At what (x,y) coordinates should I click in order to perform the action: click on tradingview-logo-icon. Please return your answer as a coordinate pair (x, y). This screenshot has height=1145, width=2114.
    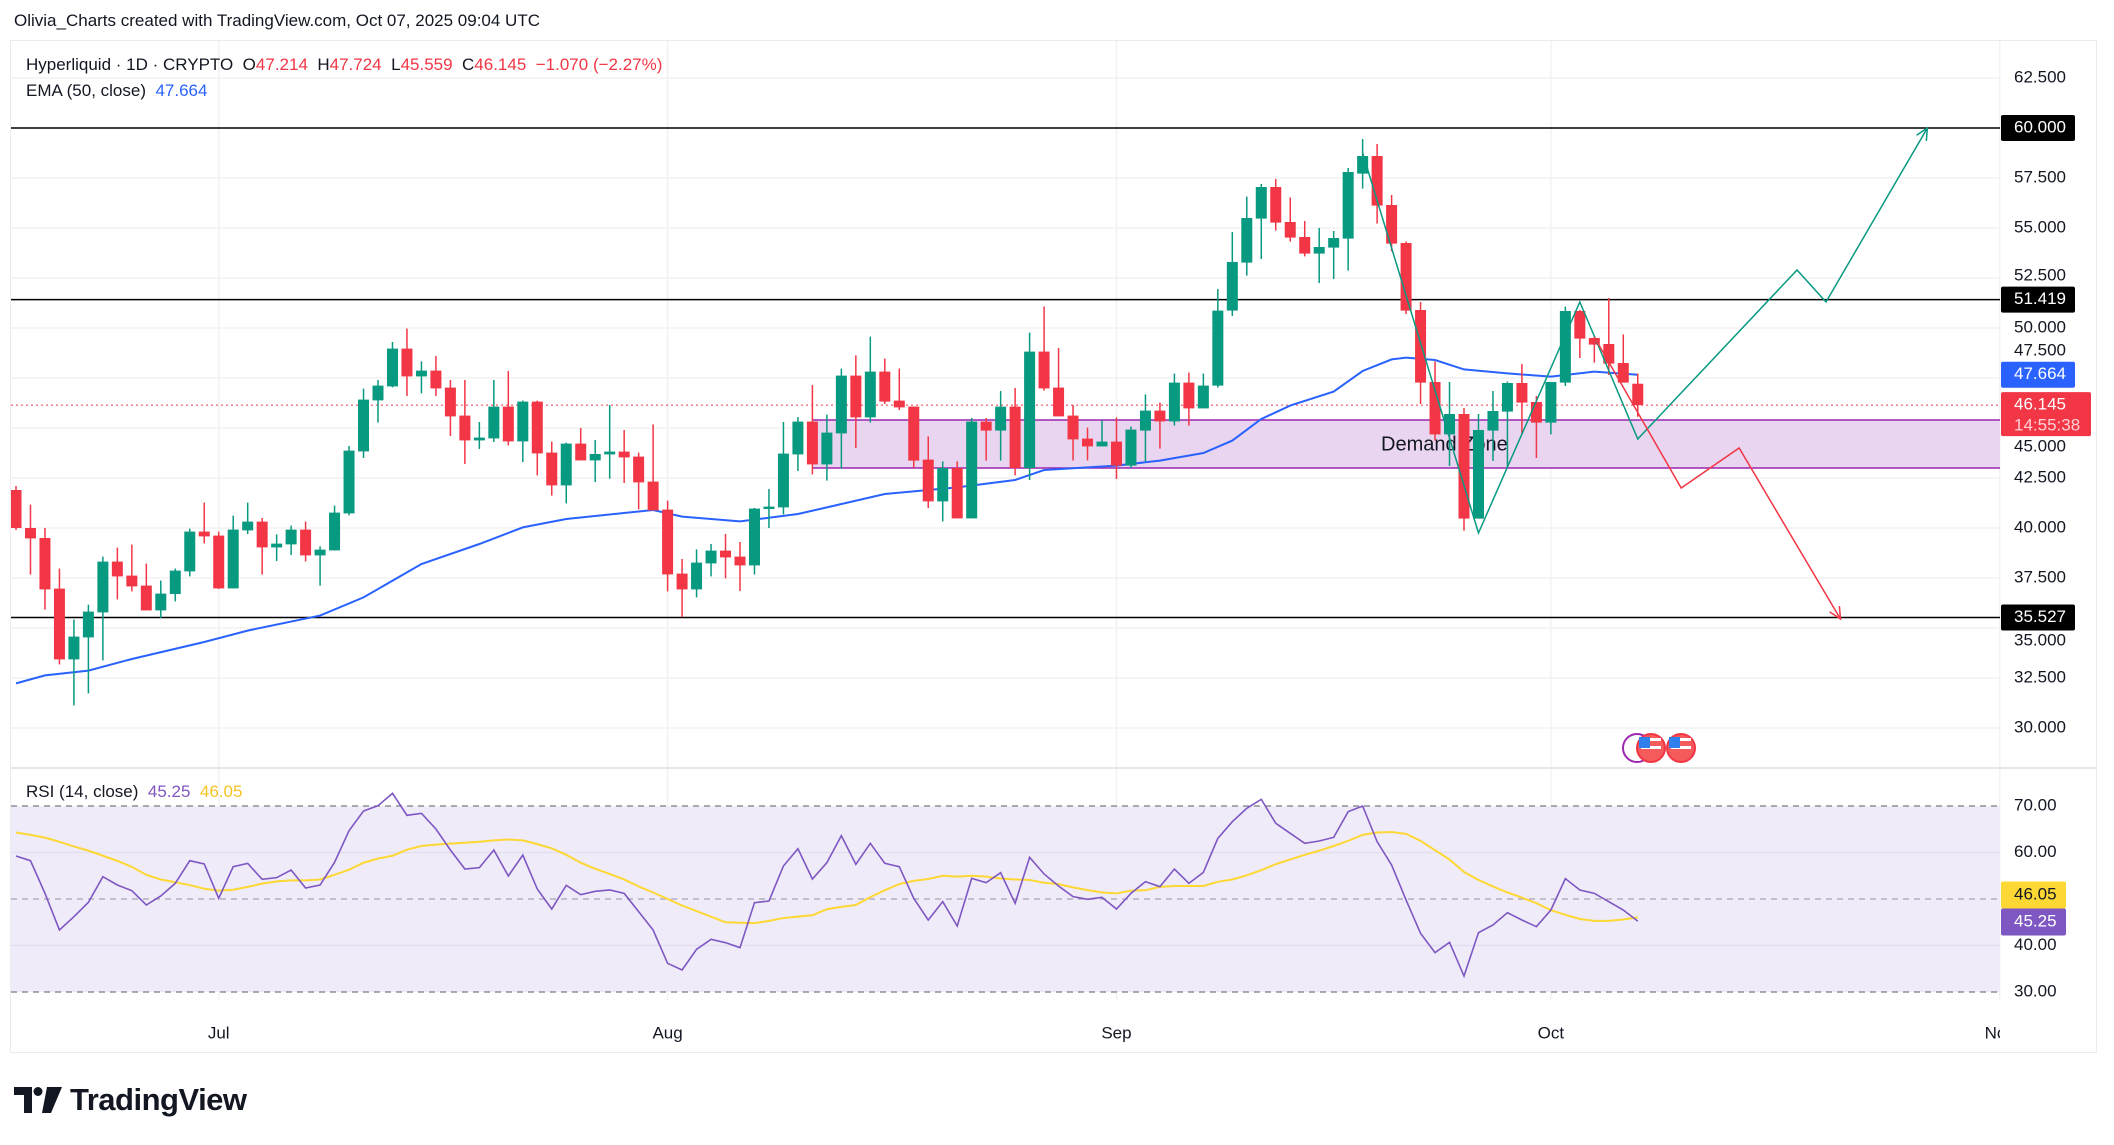
    Looking at the image, I should click on (38, 1100).